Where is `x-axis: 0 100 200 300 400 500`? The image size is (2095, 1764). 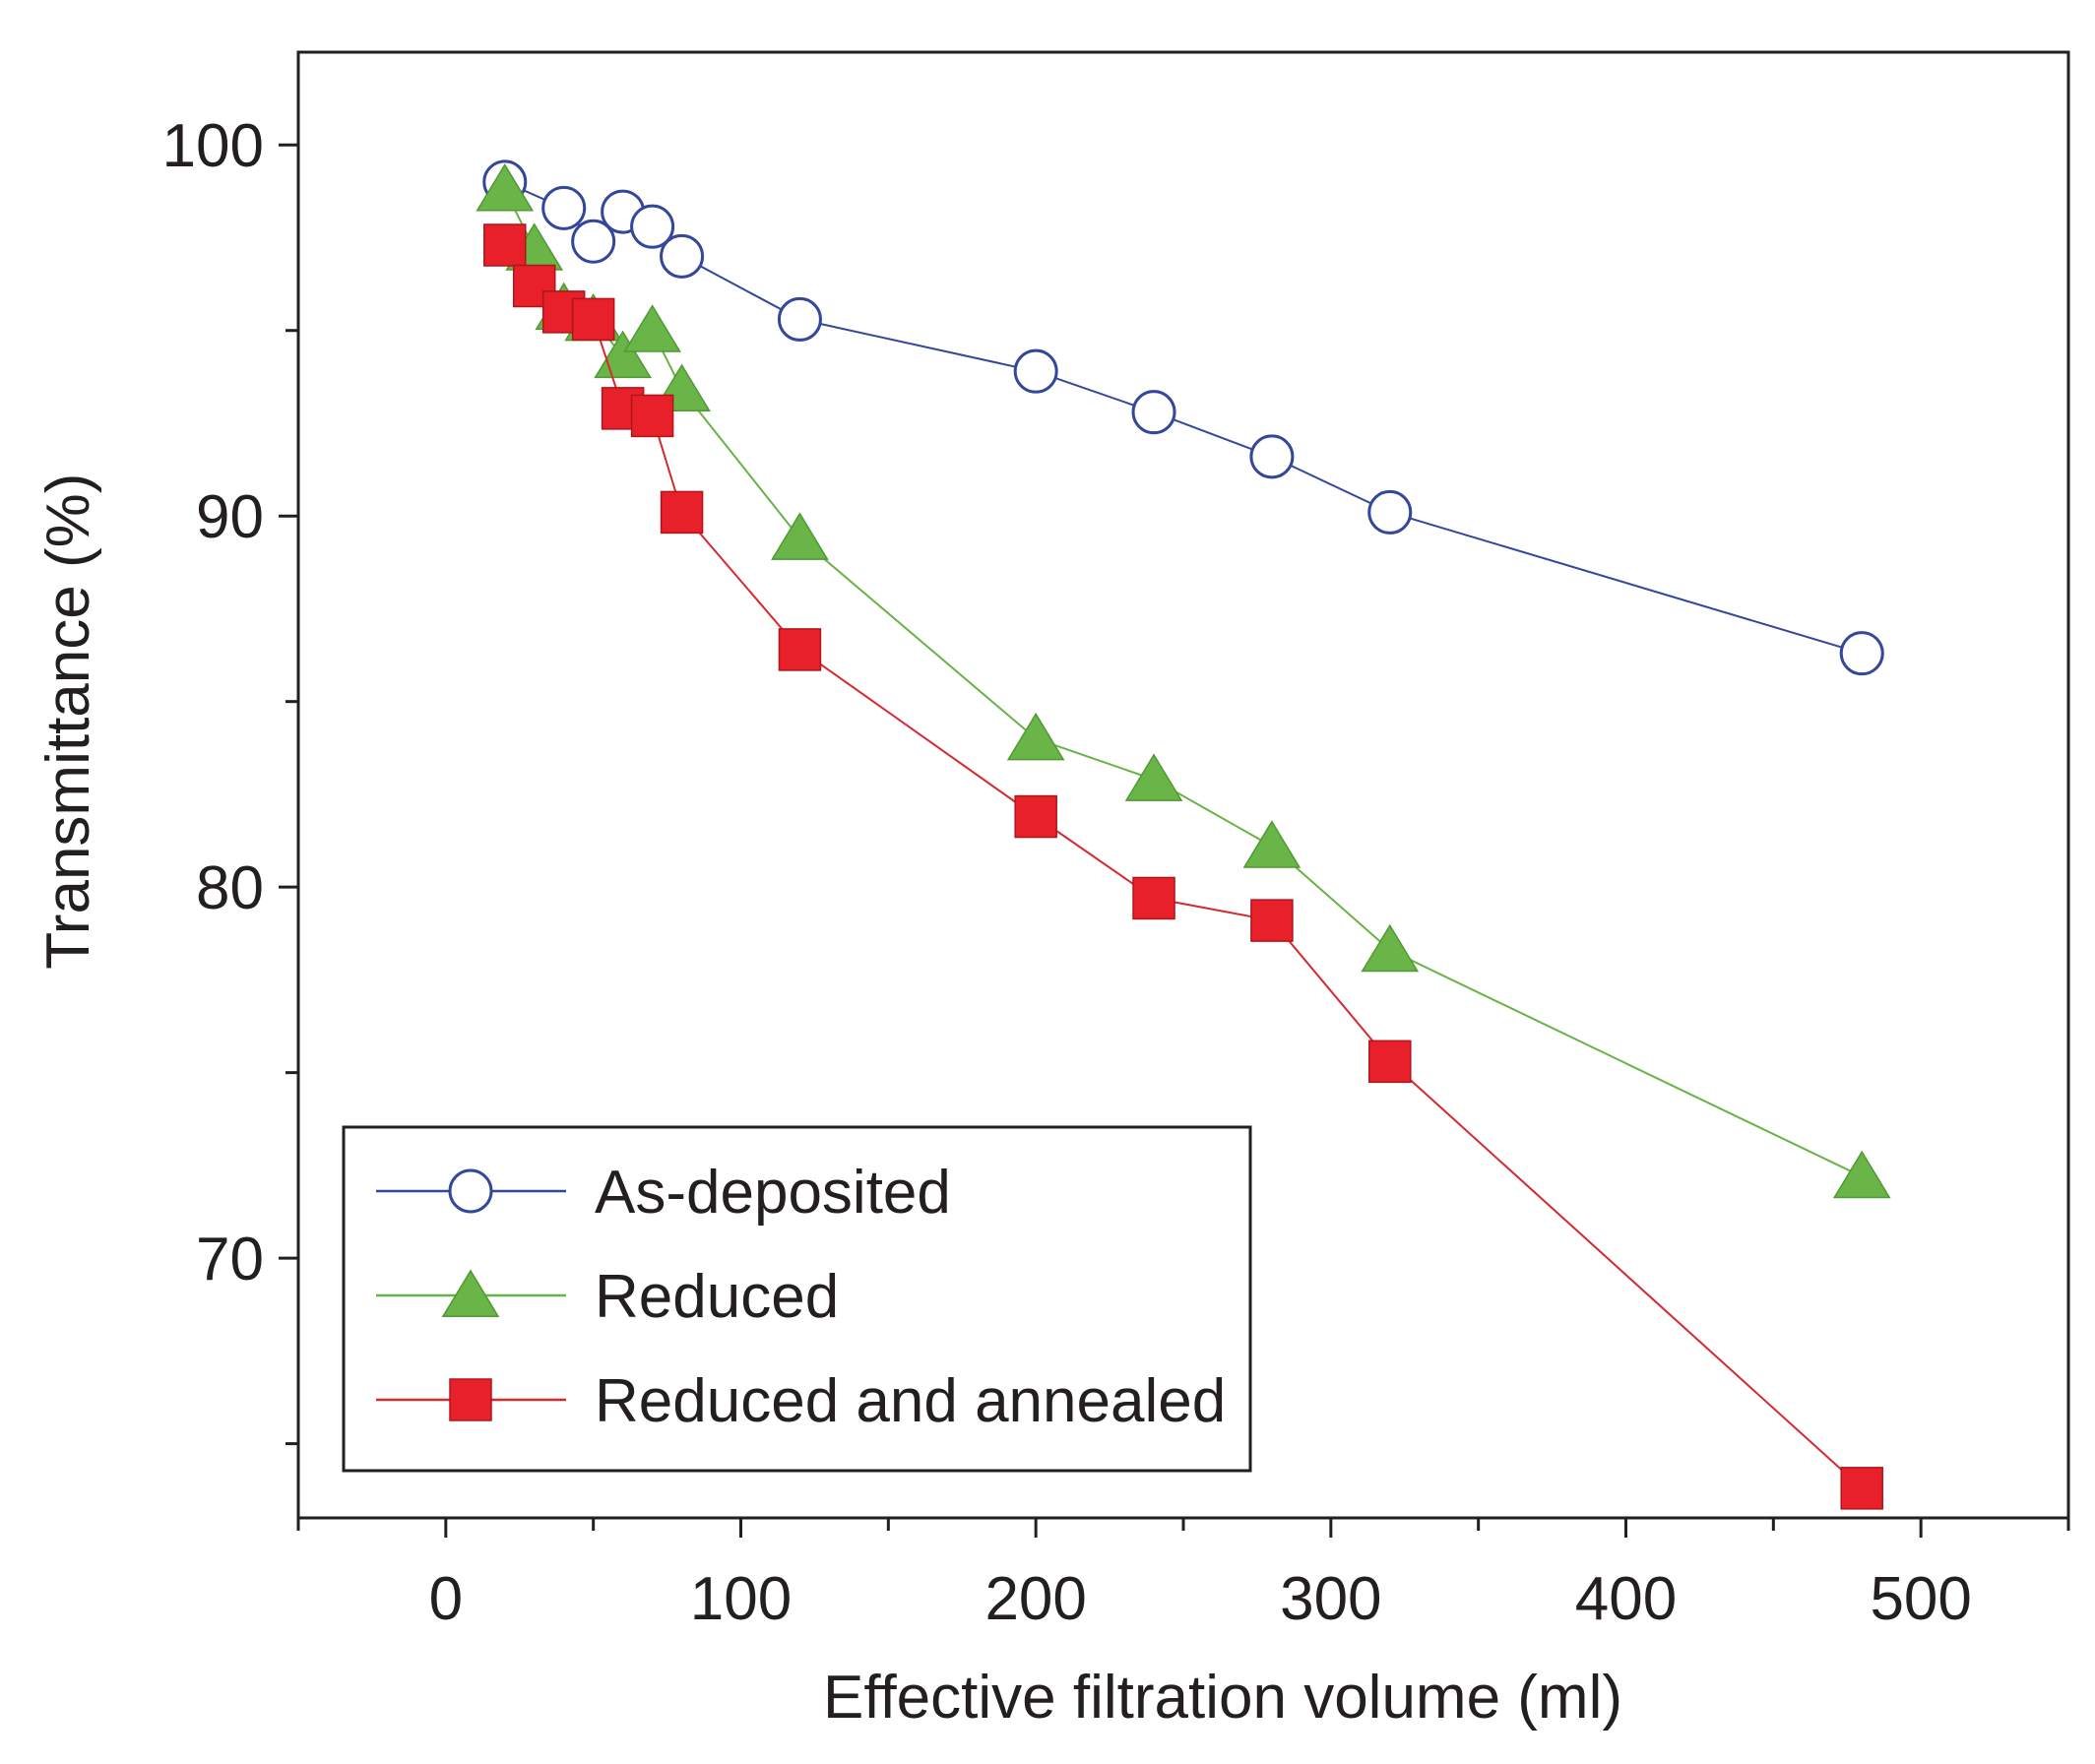
x-axis: 0 100 200 300 400 500 is located at coordinates (1183, 1575).